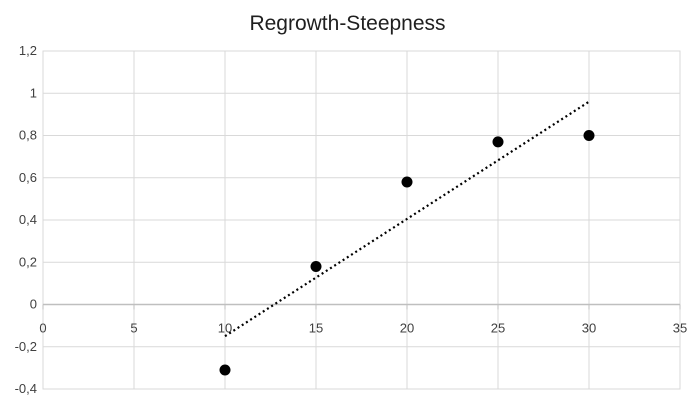 The height and width of the screenshot is (414, 695). I want to click on y-tick-label: 0,4, so click(28, 219).